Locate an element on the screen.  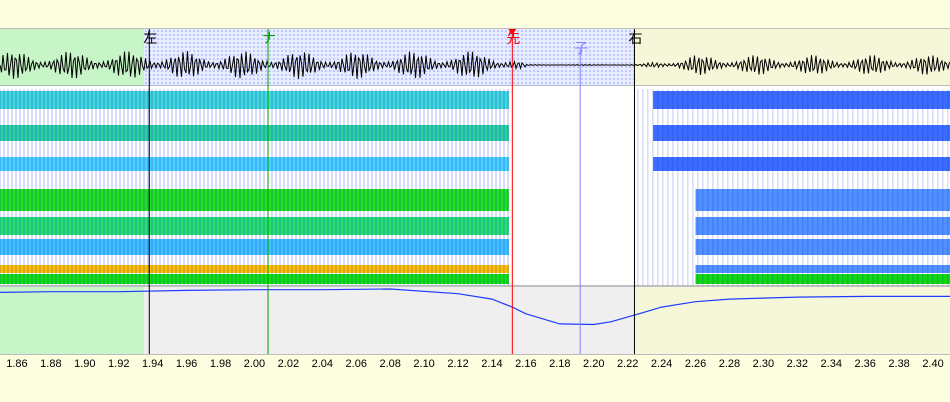
time-tick-label: 2.08 is located at coordinates (389, 364).